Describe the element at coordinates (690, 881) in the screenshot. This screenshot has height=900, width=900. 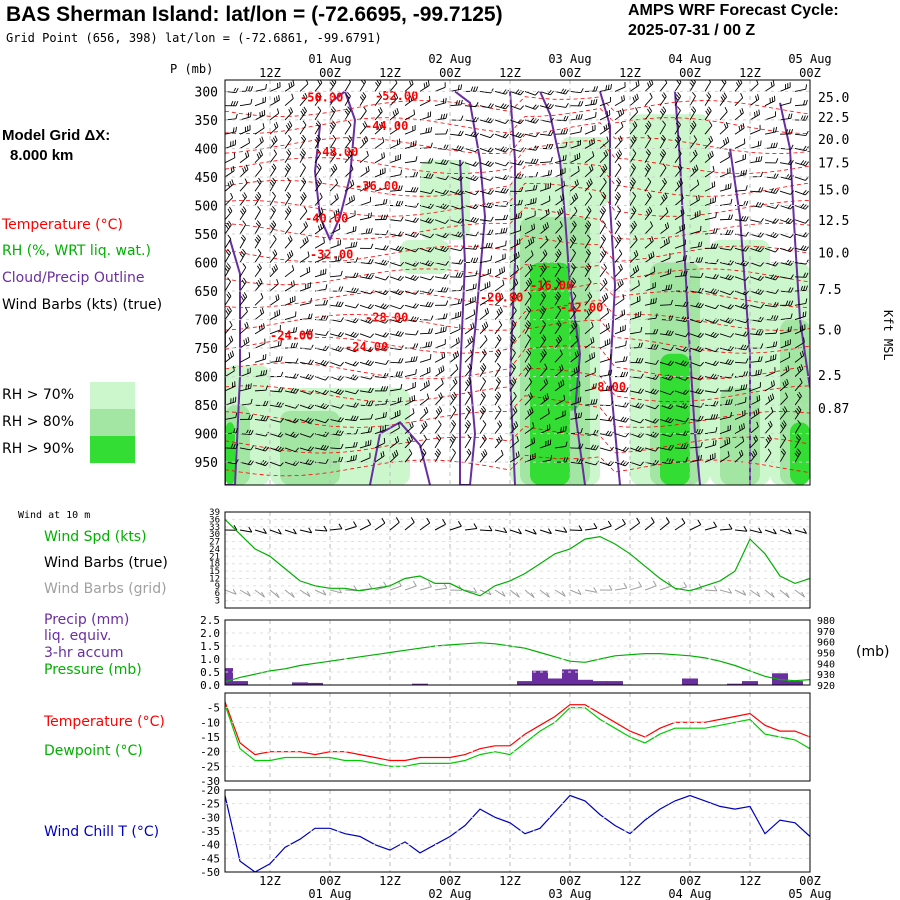
I see `bottom-hour-label: 00Z` at that location.